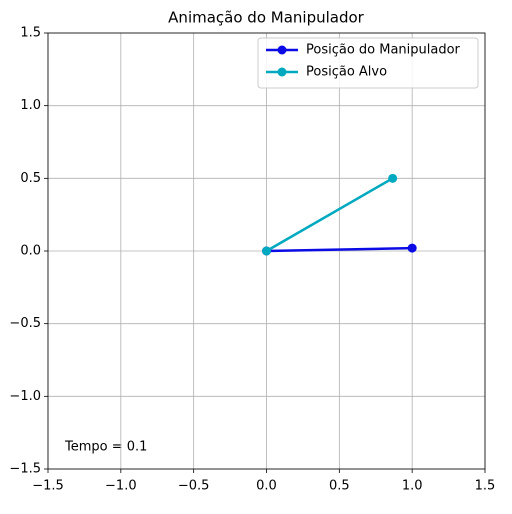 The height and width of the screenshot is (514, 512). What do you see at coordinates (368, 63) in the screenshot?
I see `legend-box` at bounding box center [368, 63].